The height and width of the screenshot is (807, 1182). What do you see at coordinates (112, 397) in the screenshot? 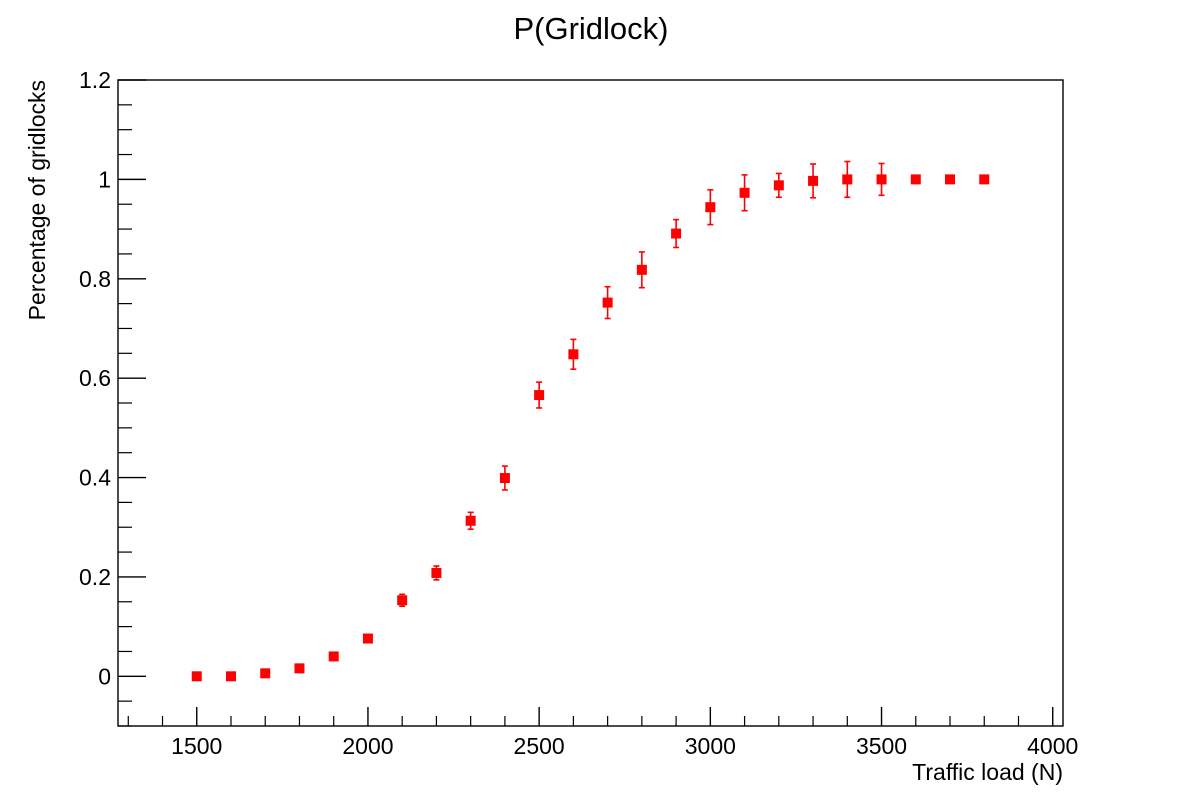
I see `y-axis: 0 0.2 0.4 0.6 0.8 1 1.2` at bounding box center [112, 397].